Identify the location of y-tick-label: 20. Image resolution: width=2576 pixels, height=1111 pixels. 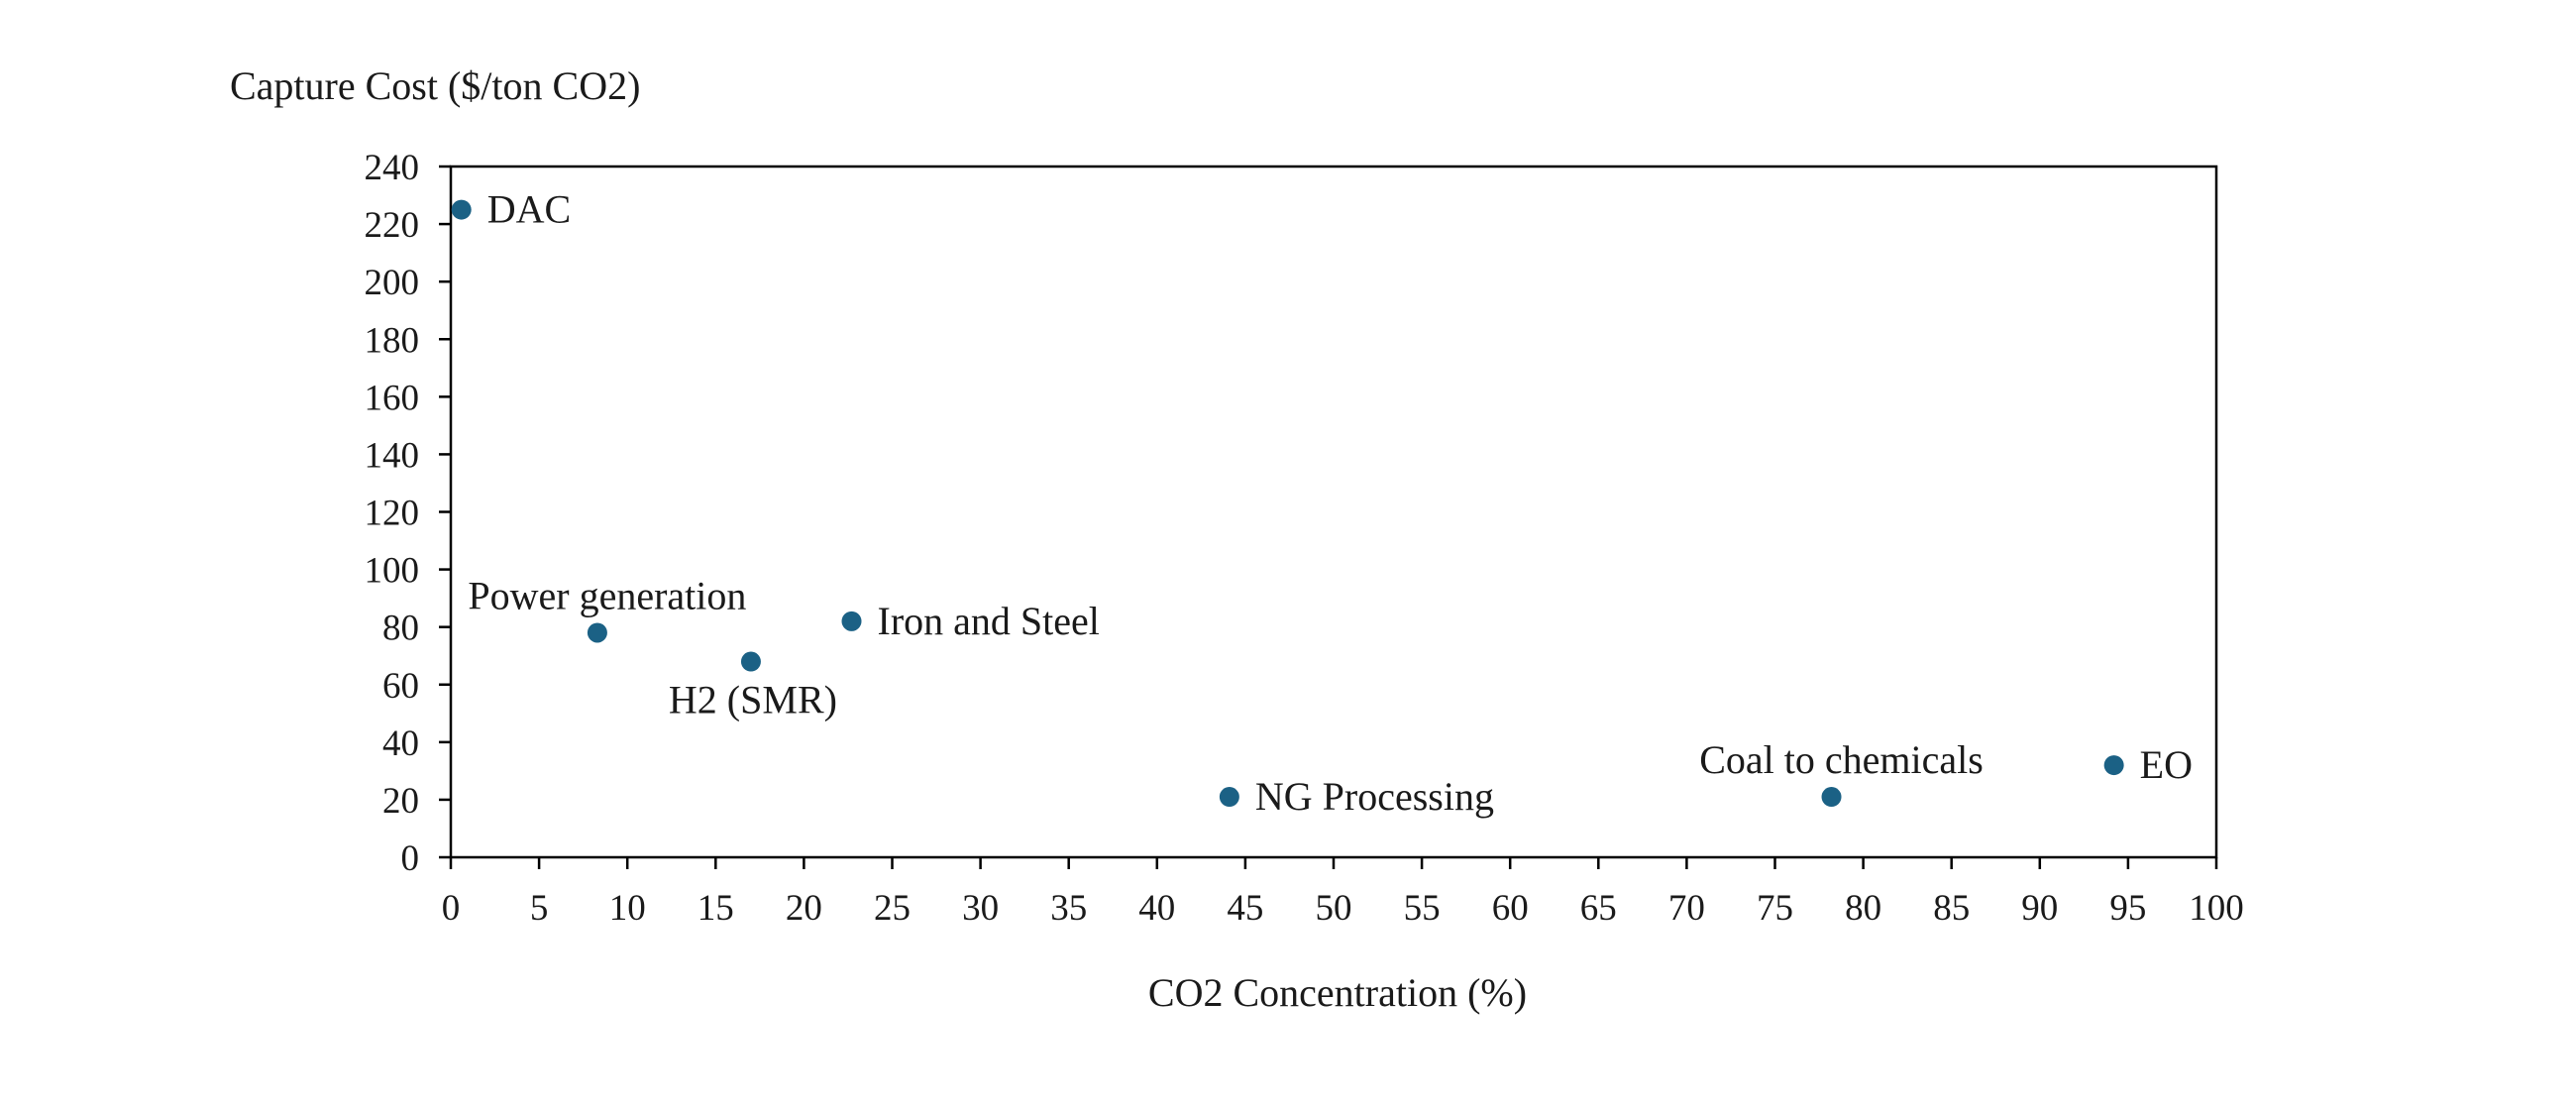
(400, 801).